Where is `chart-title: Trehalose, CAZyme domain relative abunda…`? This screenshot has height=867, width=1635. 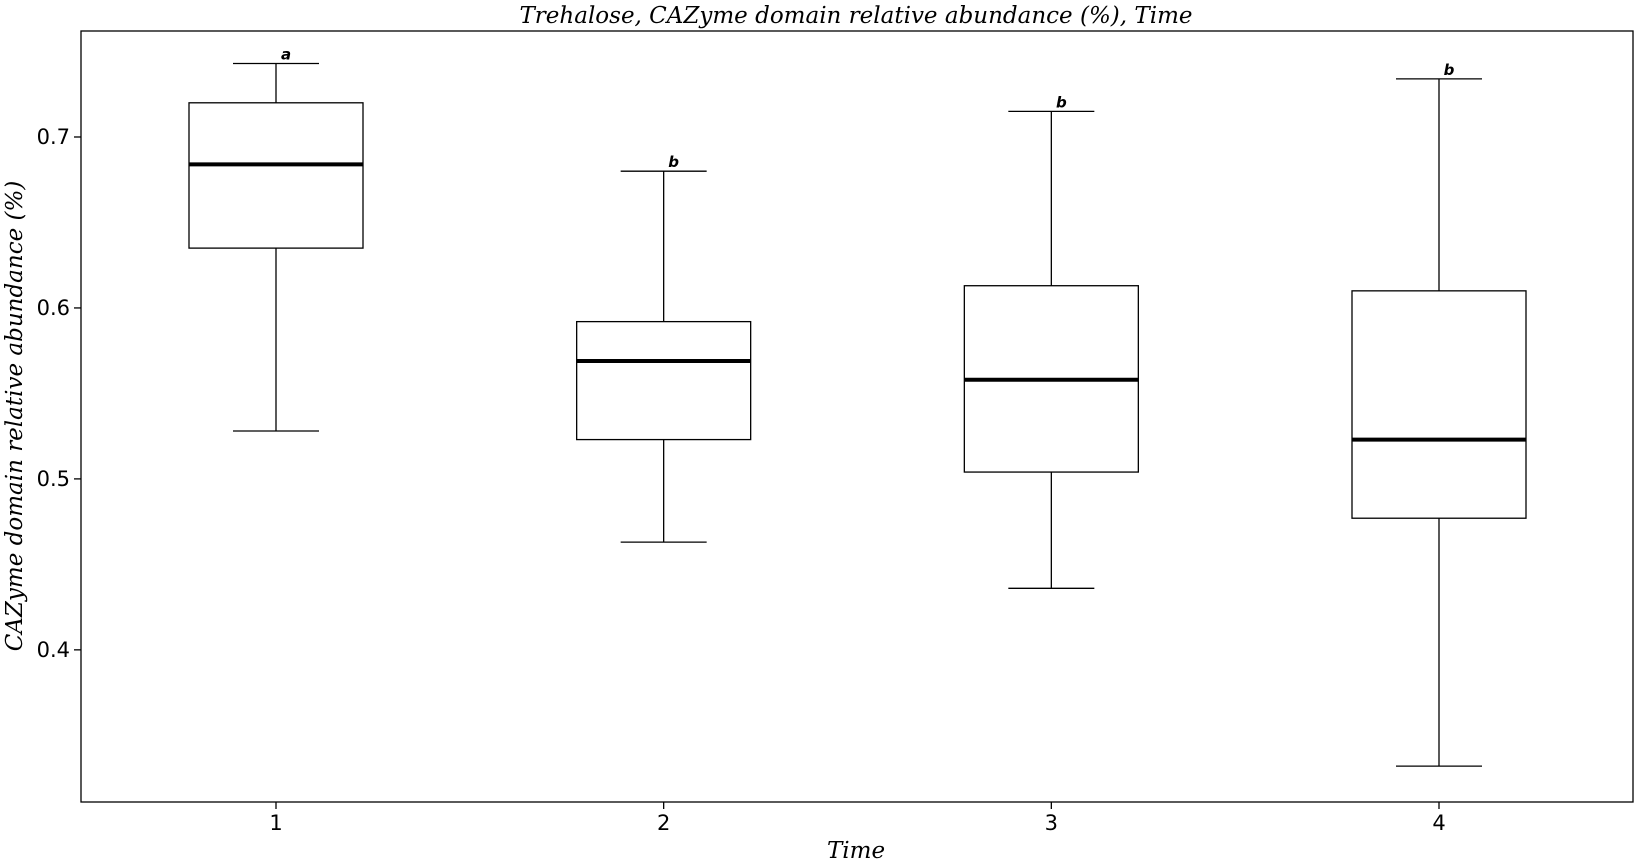 chart-title: Trehalose, CAZyme domain relative abunda… is located at coordinates (855, 16).